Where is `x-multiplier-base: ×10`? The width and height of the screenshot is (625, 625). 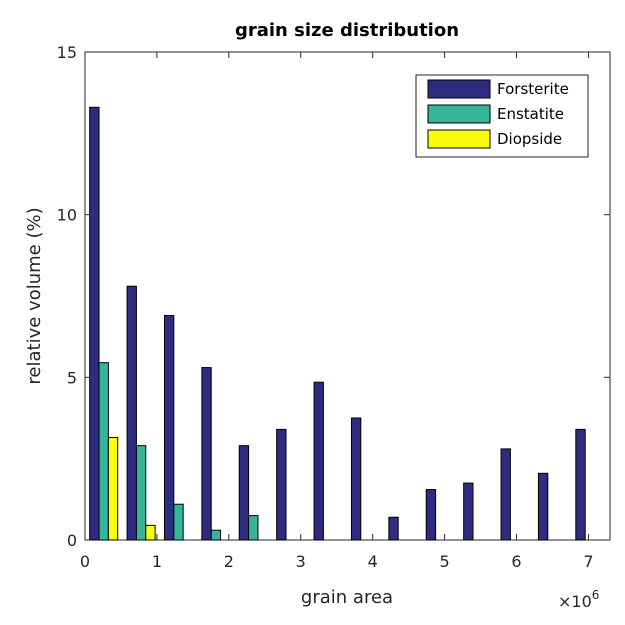
x-multiplier-base: ×10 is located at coordinates (575, 601).